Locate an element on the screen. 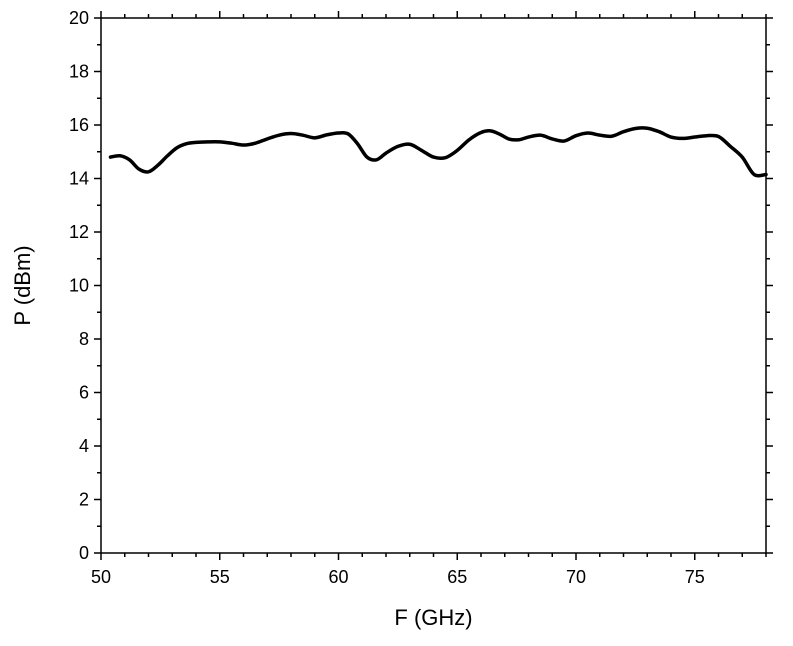 Image resolution: width=793 pixels, height=646 pixels. y-tick-labels: 0 2 4 6 8 10 12 14 16 18 20 is located at coordinates (79, 285).